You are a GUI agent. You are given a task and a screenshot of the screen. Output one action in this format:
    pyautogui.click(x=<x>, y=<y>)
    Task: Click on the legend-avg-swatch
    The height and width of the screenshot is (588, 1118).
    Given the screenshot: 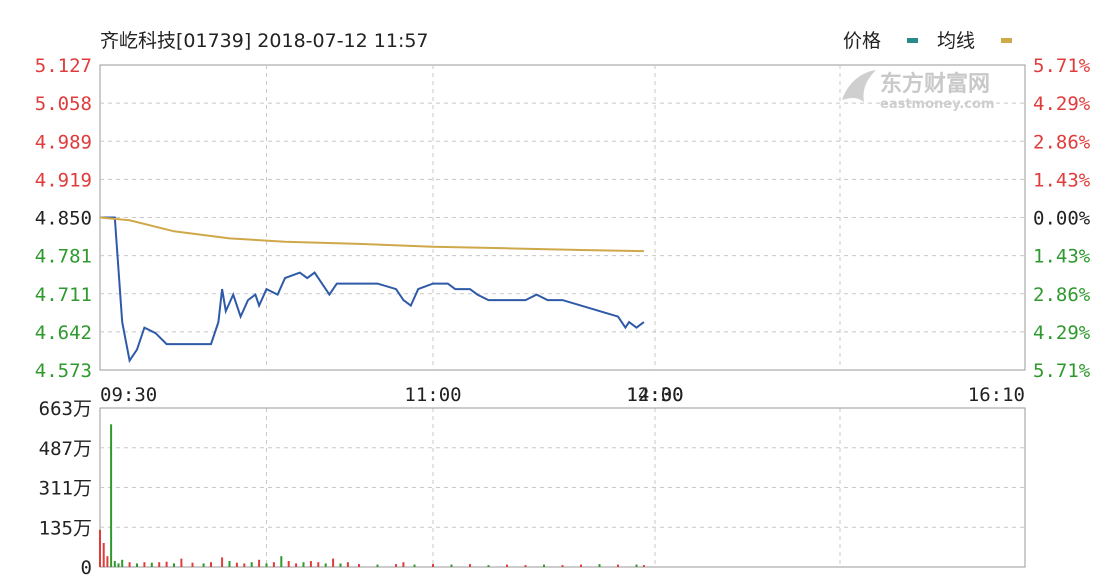 What is the action you would take?
    pyautogui.click(x=1006, y=40)
    